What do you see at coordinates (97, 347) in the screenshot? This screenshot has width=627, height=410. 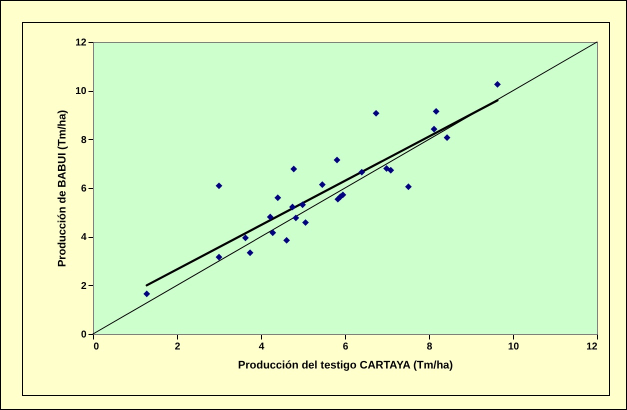 I see `x-tick-label: 0` at bounding box center [97, 347].